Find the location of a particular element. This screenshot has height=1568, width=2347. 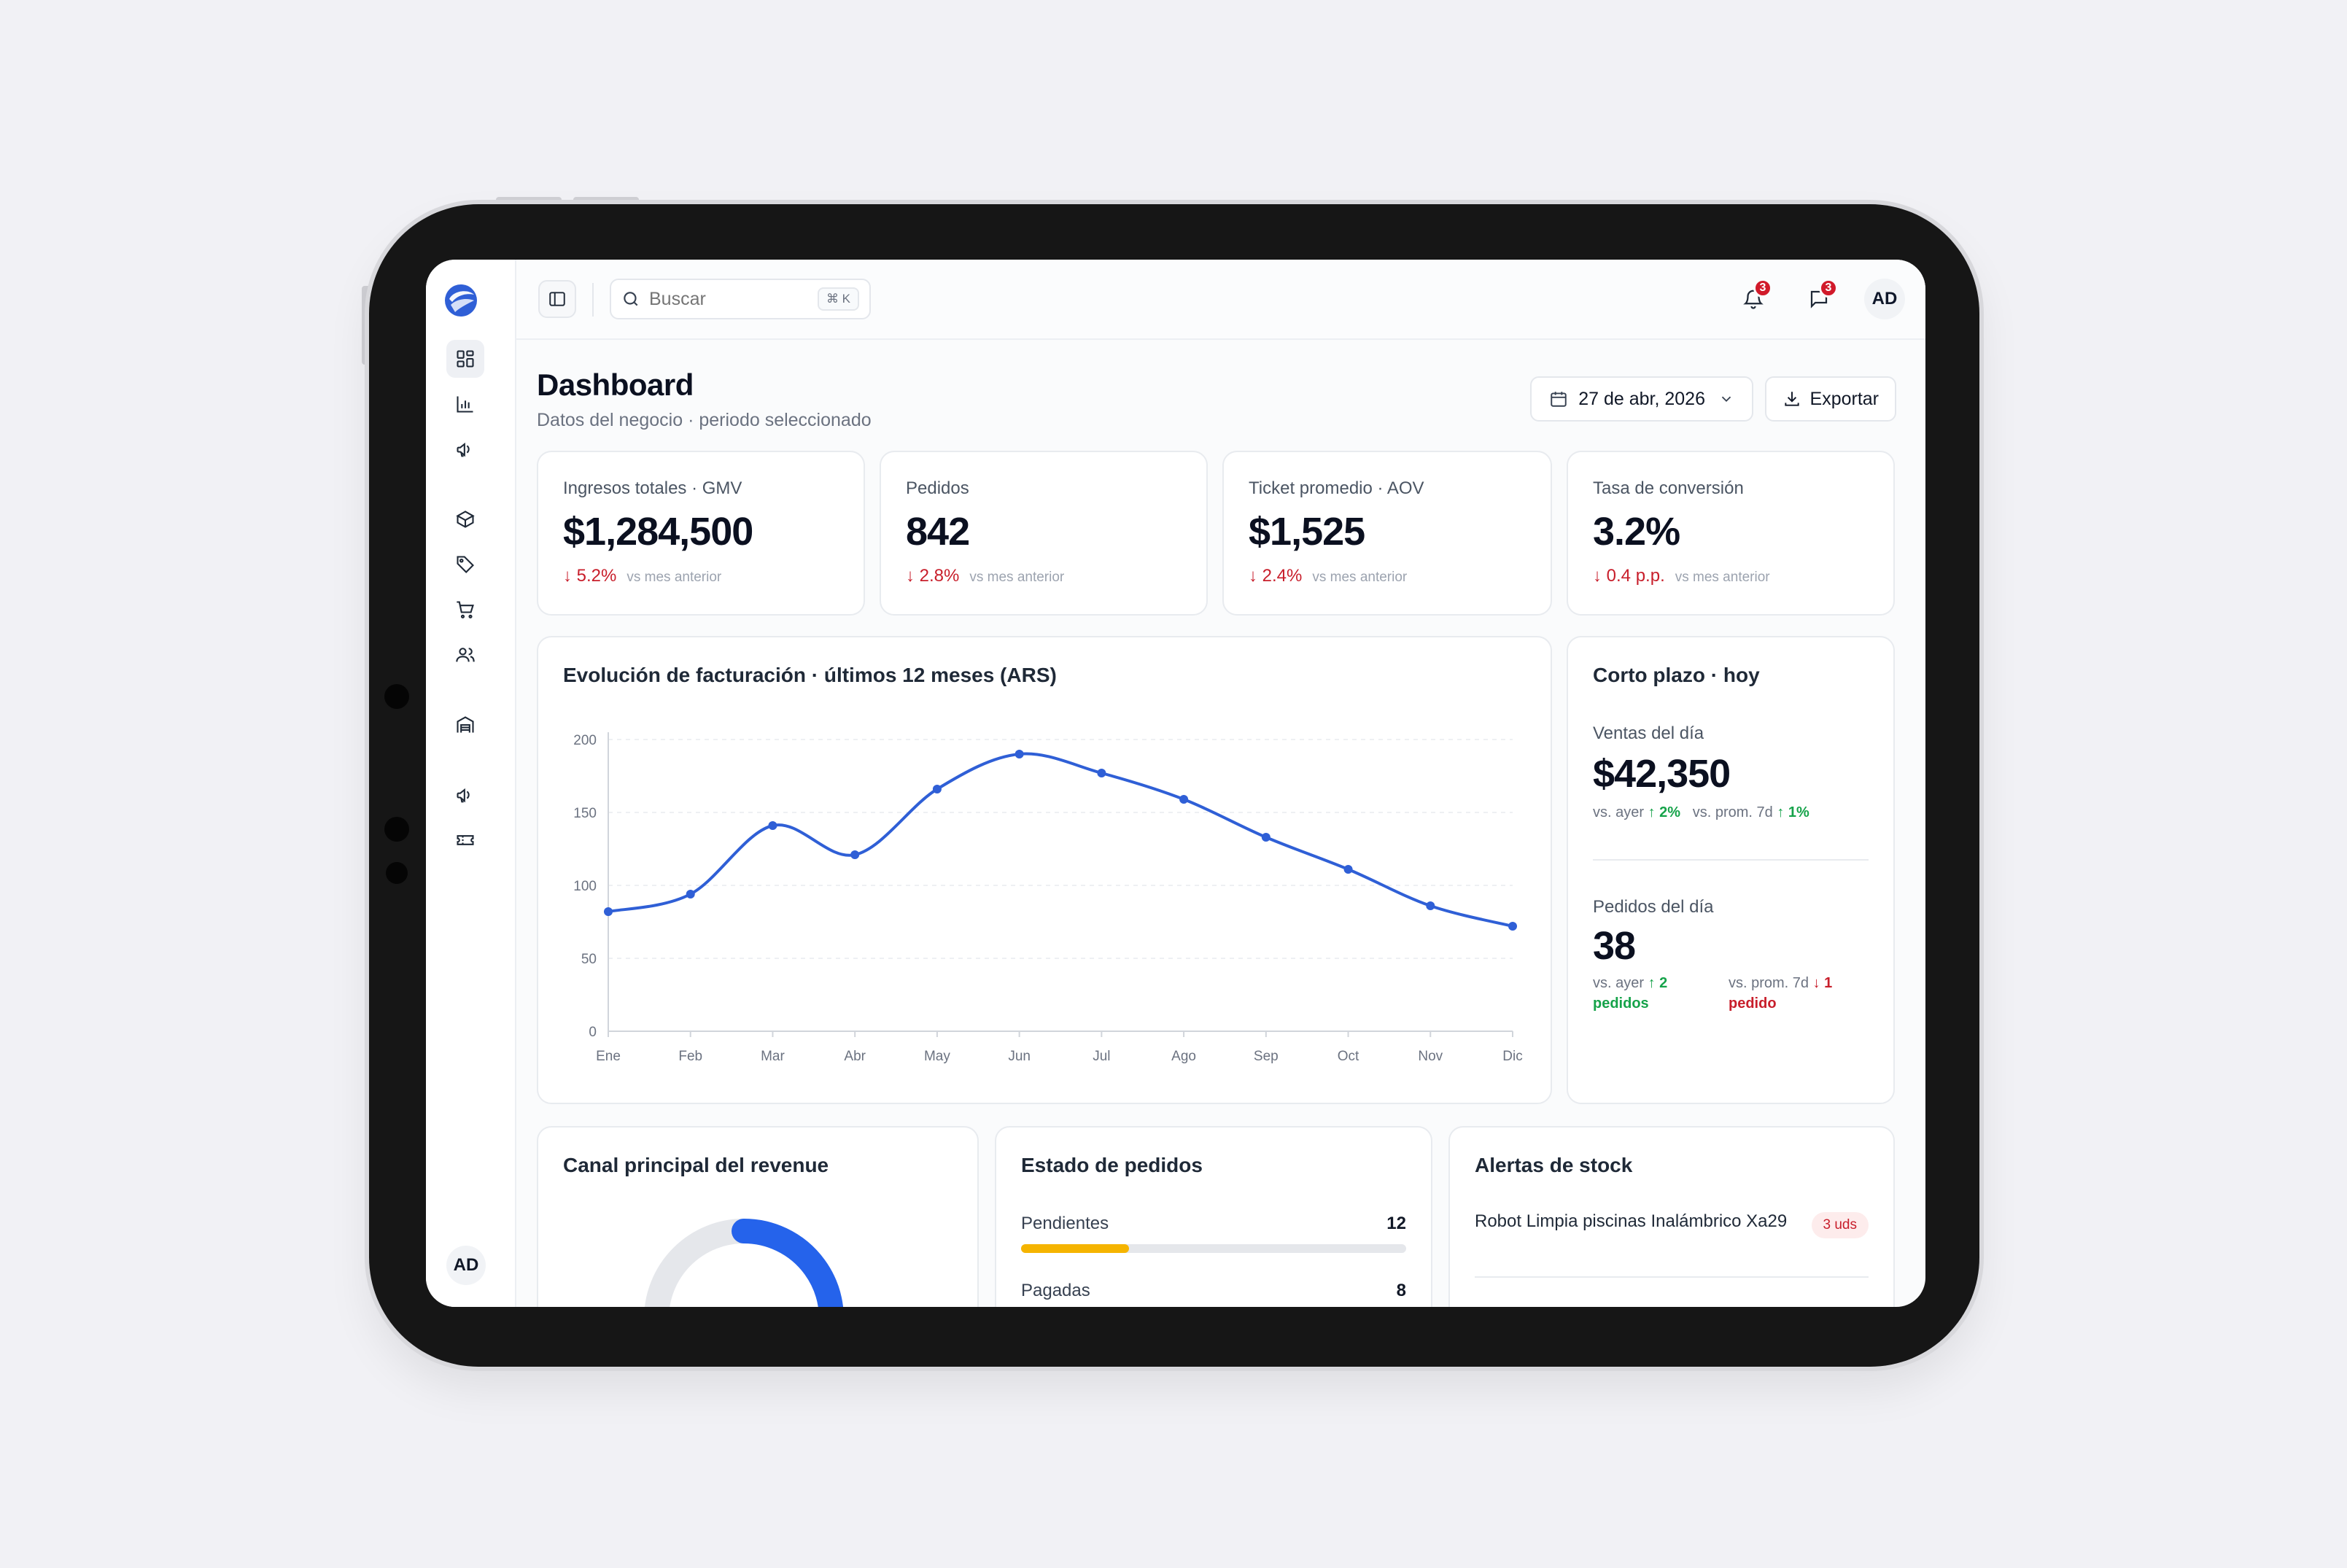

users-icon is located at coordinates (465, 655).